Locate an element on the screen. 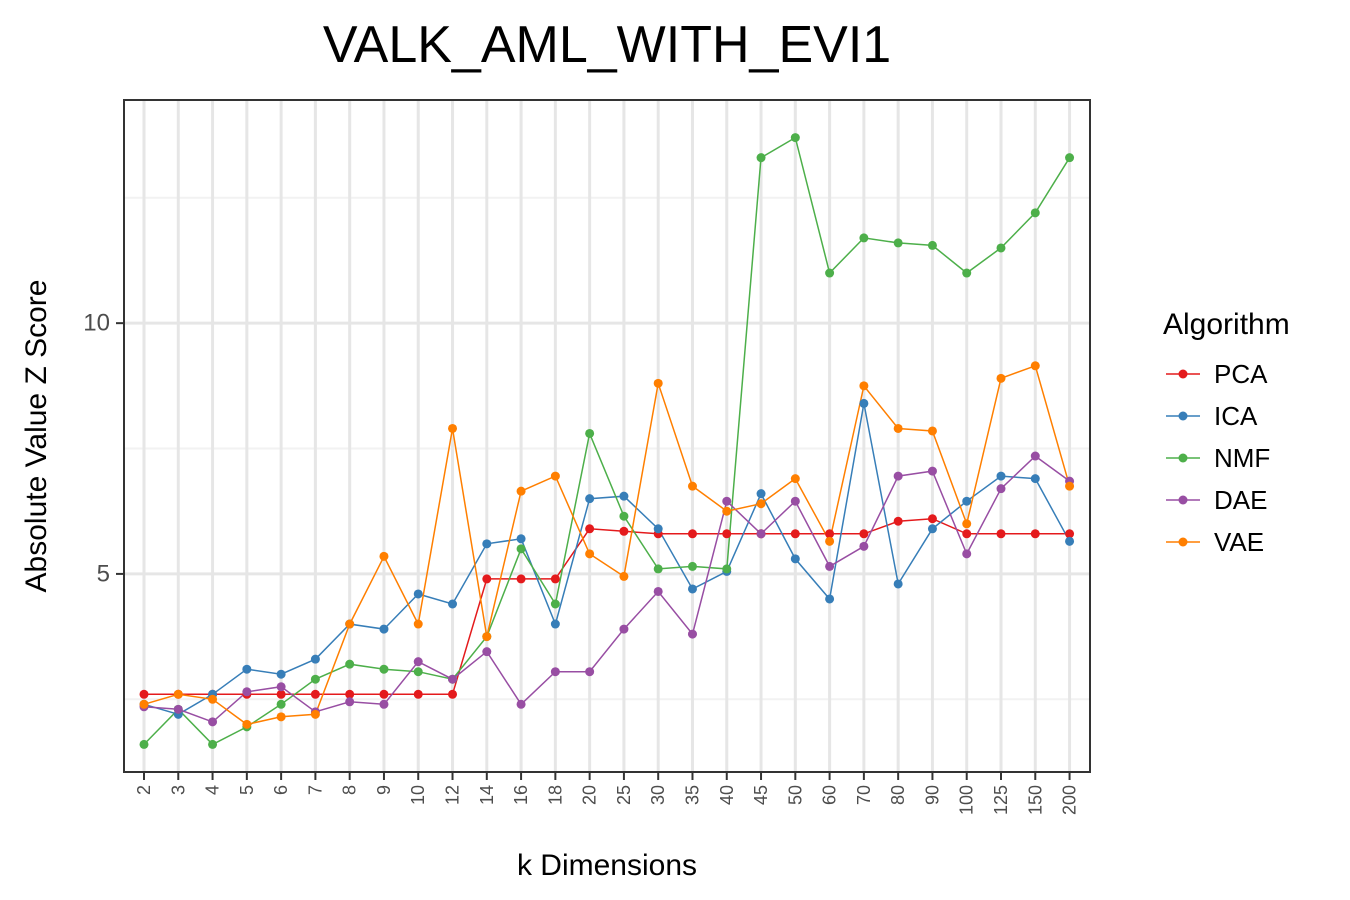 The width and height of the screenshot is (1350, 900). x-tick-label: 30 is located at coordinates (658, 795).